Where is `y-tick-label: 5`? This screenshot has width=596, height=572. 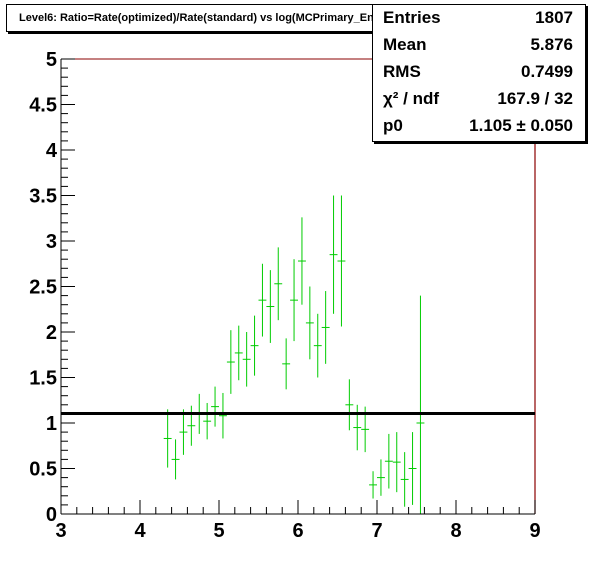
y-tick-label: 5 is located at coordinates (51, 60).